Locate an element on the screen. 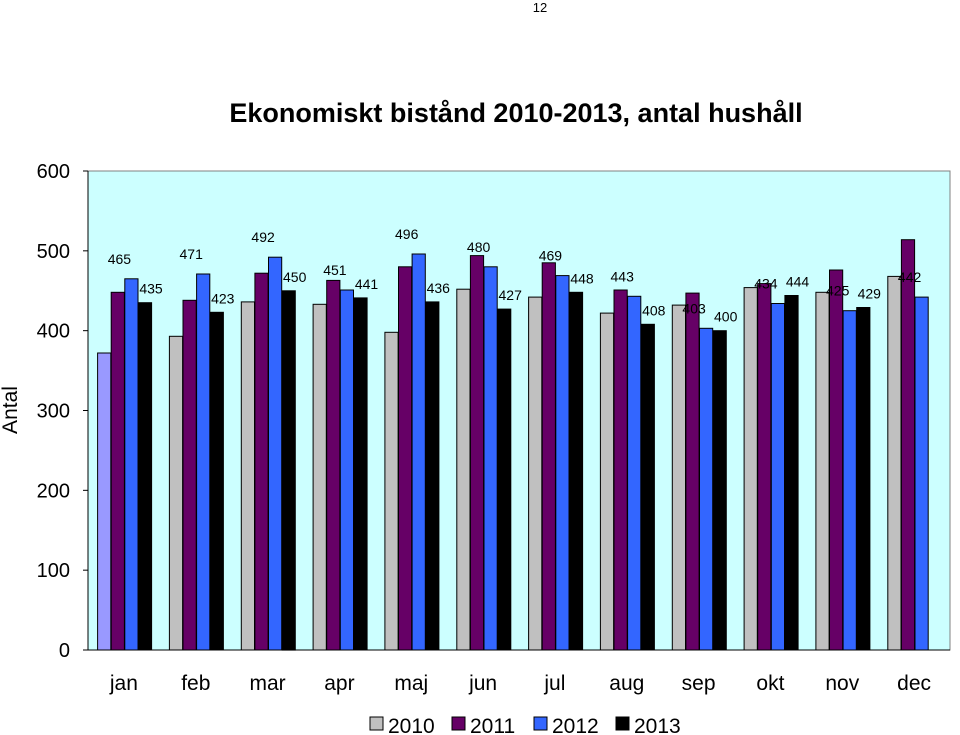 This screenshot has height=735, width=960. data-label-maj-2013: 436 is located at coordinates (439, 288).